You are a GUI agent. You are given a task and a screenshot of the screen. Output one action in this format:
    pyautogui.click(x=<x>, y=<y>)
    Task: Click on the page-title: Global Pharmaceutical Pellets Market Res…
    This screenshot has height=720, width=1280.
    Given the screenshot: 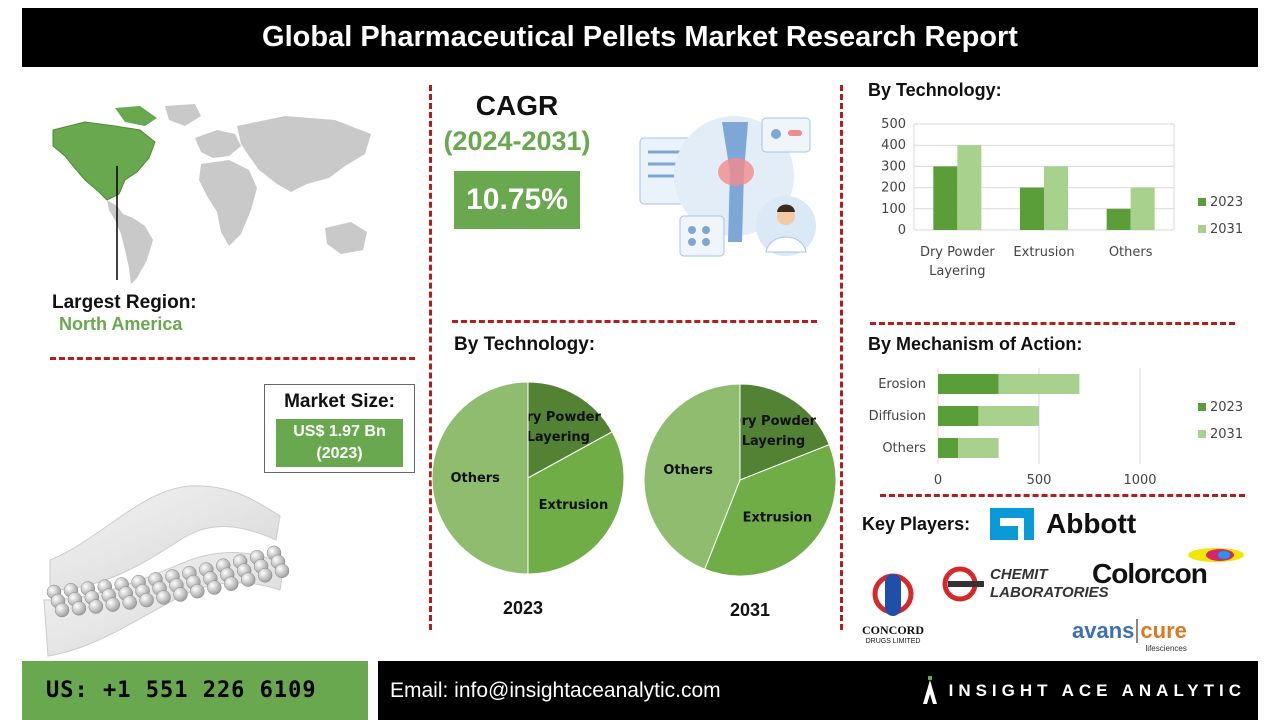 What is the action you would take?
    pyautogui.click(x=640, y=37)
    